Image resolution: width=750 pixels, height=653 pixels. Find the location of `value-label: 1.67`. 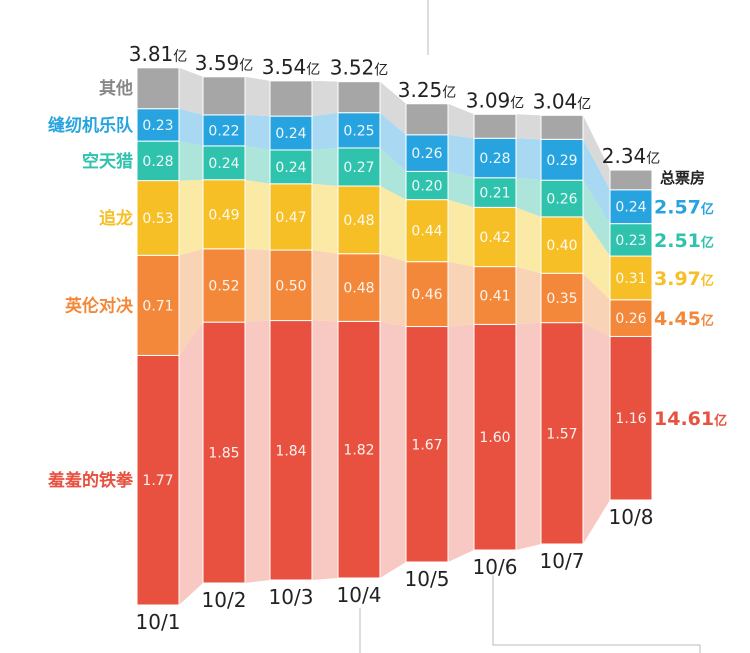

value-label: 1.67 is located at coordinates (426, 445).